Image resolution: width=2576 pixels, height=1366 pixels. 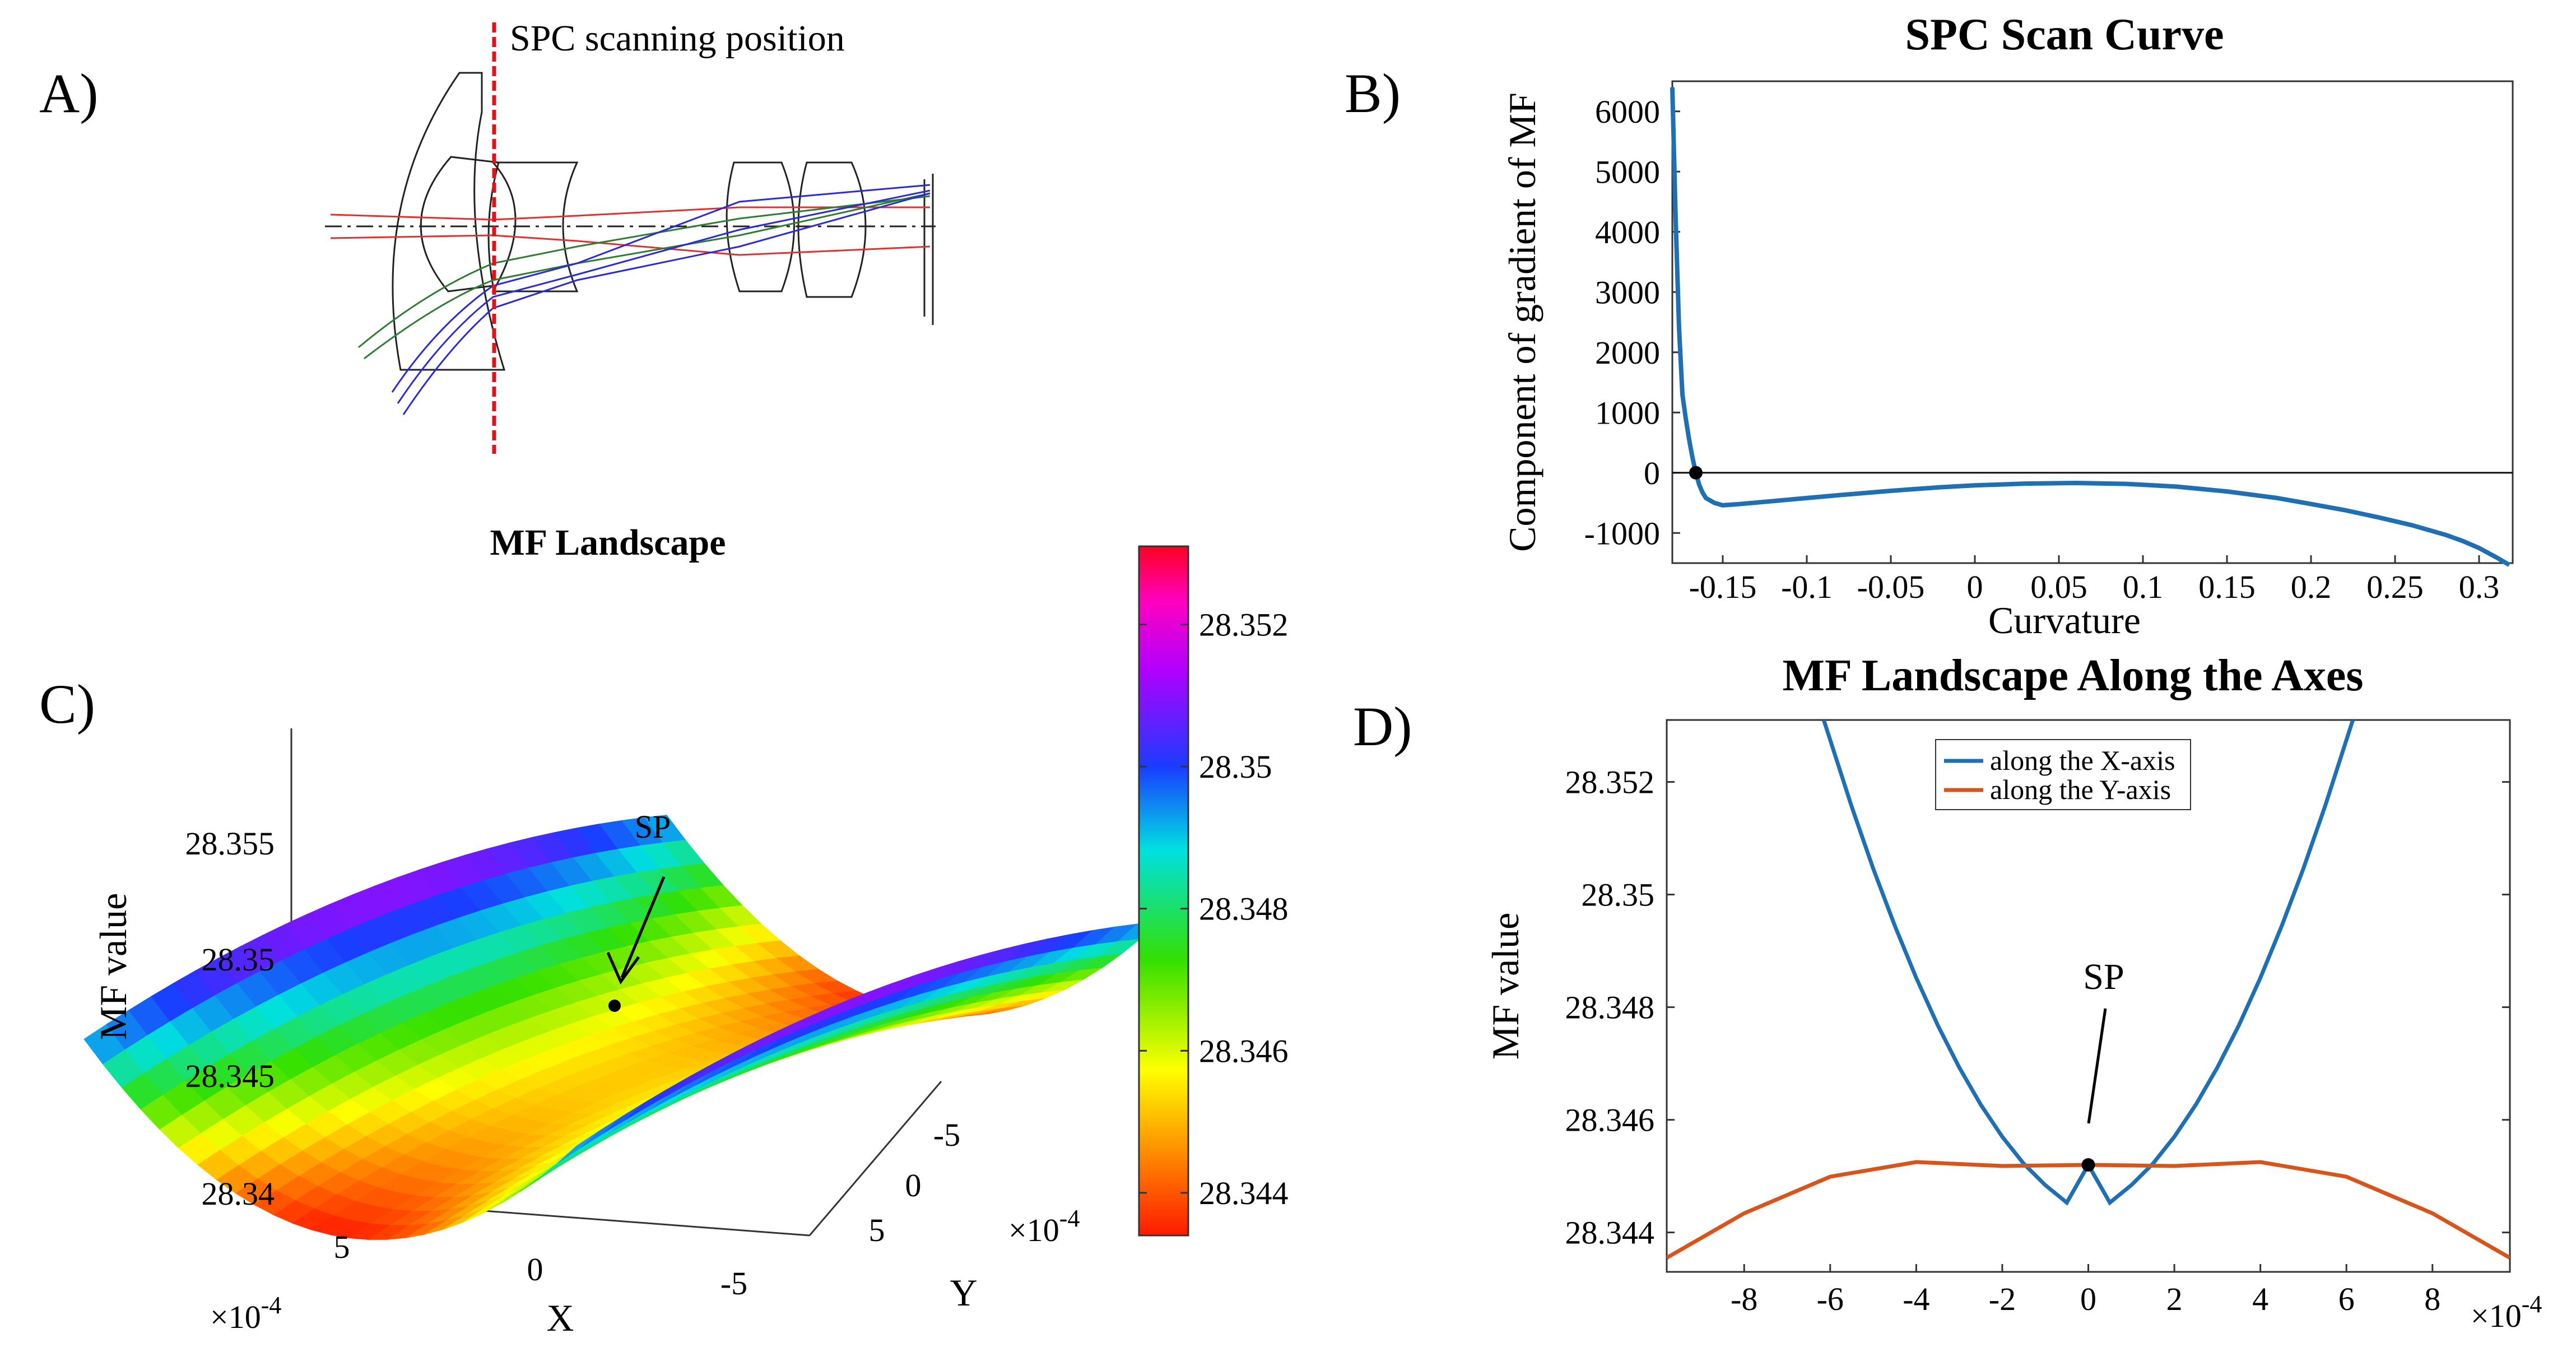 What do you see at coordinates (230, 844) in the screenshot?
I see `chart-c-z-tick: 28.355` at bounding box center [230, 844].